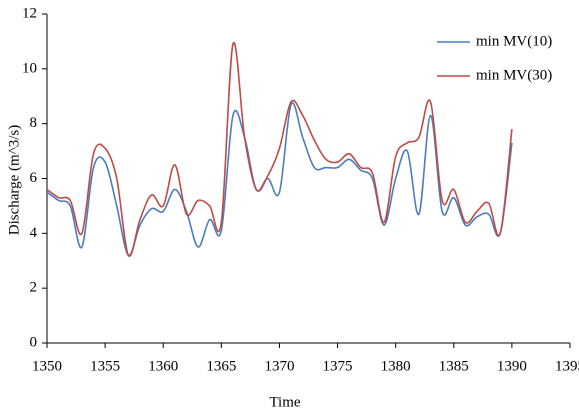  Describe the element at coordinates (14, 180) in the screenshot. I see `y-axis-label: Discharge (m^3/s)` at that location.